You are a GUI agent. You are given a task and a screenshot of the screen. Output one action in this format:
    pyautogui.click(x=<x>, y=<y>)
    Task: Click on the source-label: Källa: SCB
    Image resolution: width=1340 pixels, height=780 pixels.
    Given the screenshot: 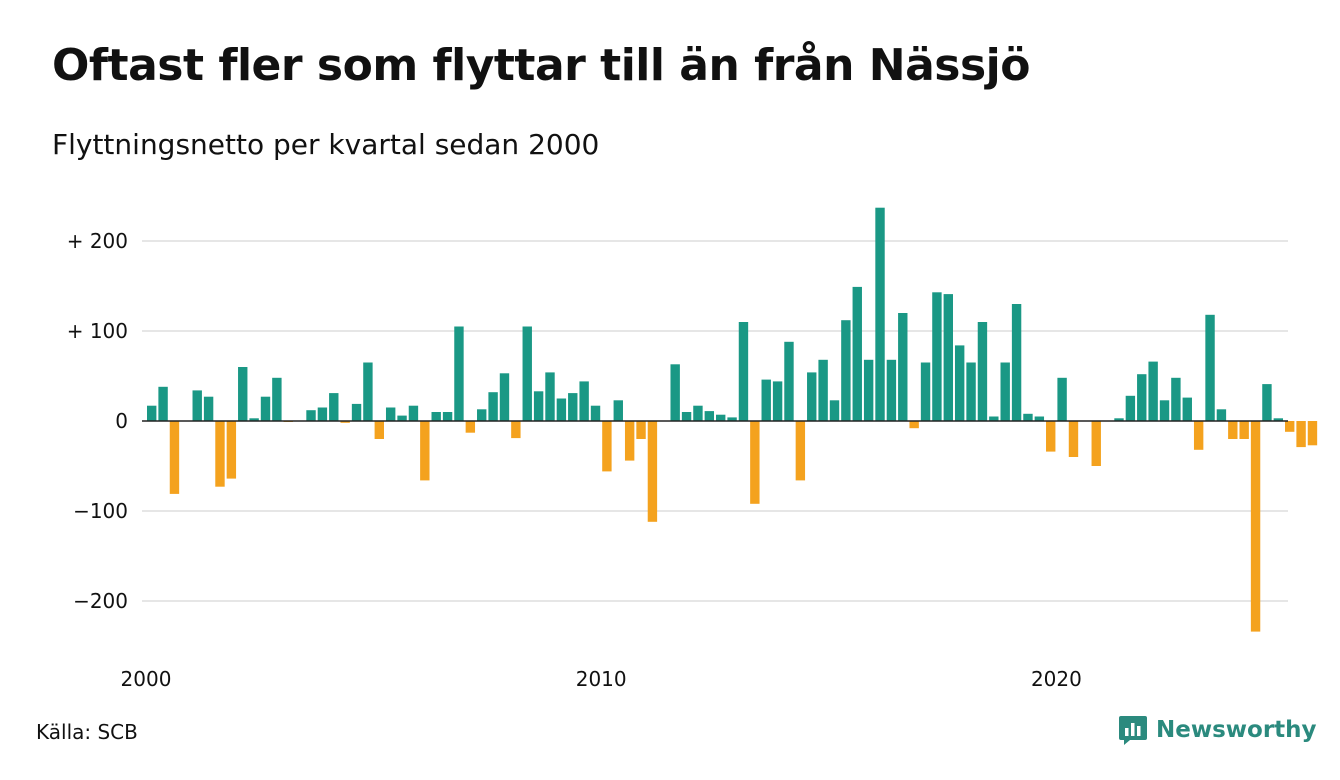 What is the action you would take?
    pyautogui.click(x=87, y=732)
    